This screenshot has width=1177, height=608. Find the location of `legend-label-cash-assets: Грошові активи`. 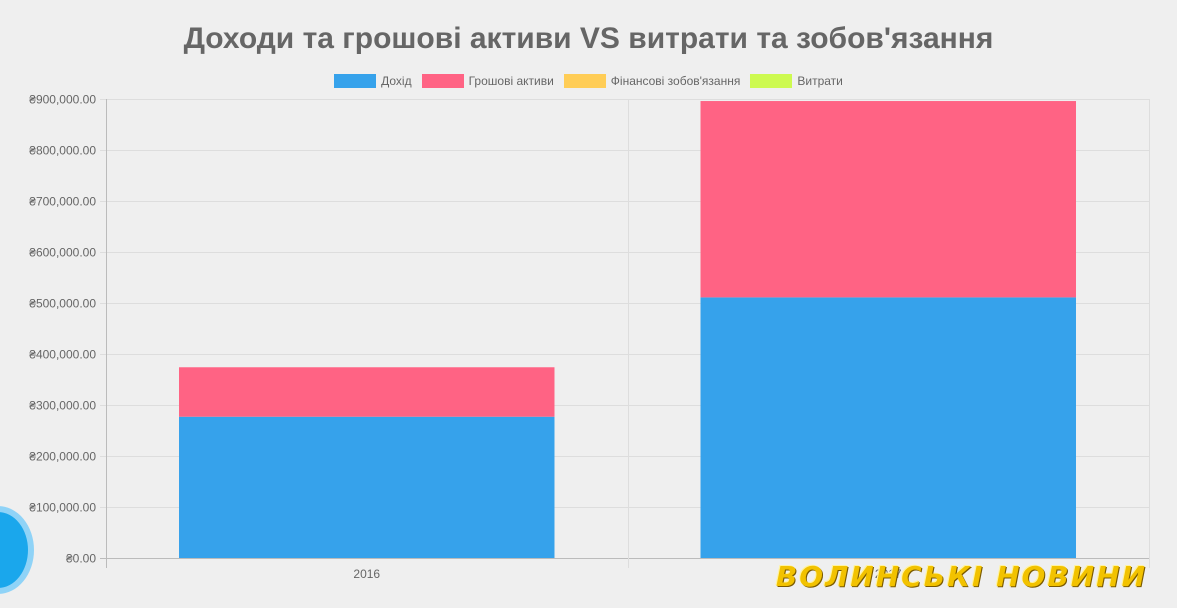

legend-label-cash-assets: Грошові активи is located at coordinates (511, 81).